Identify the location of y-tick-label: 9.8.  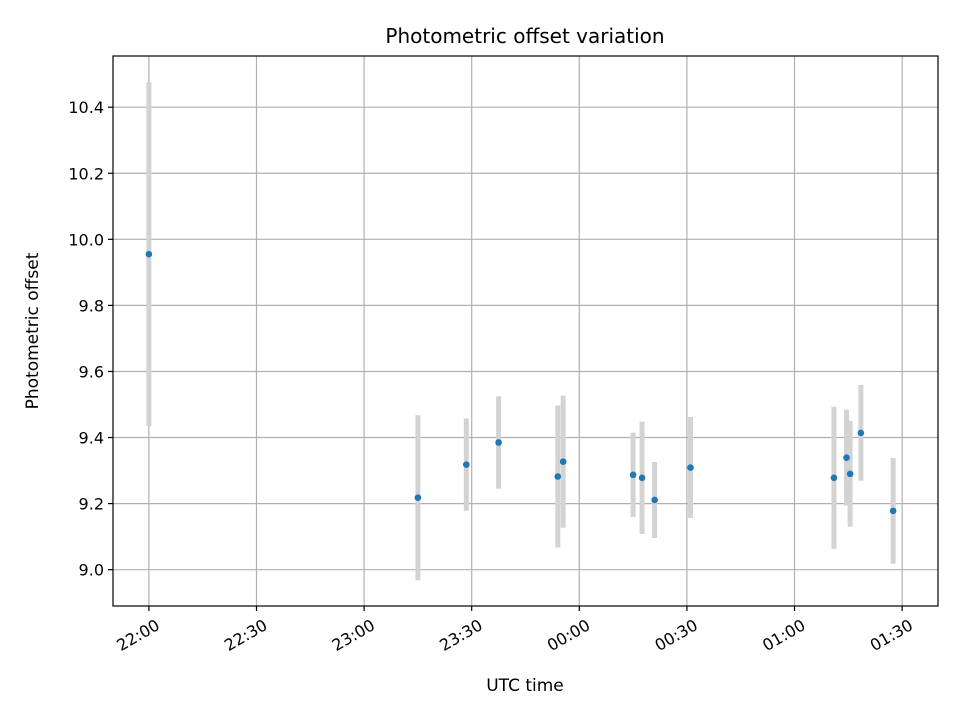
(91, 305).